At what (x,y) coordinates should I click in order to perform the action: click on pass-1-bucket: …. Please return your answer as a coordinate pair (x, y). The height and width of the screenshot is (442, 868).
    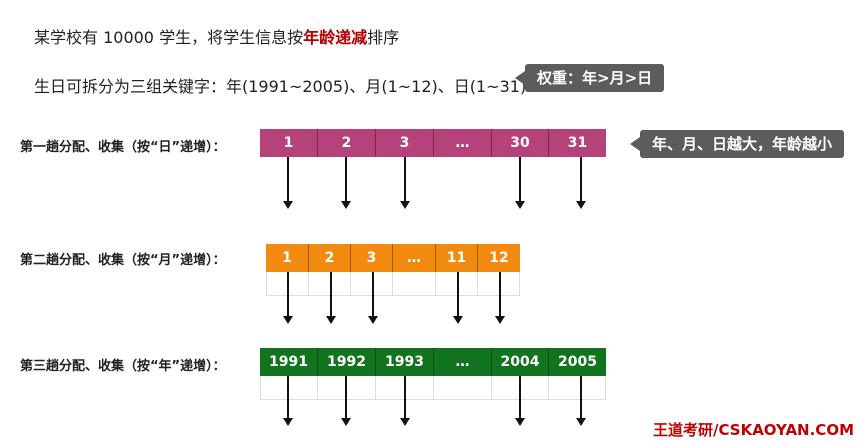
    Looking at the image, I should click on (463, 143).